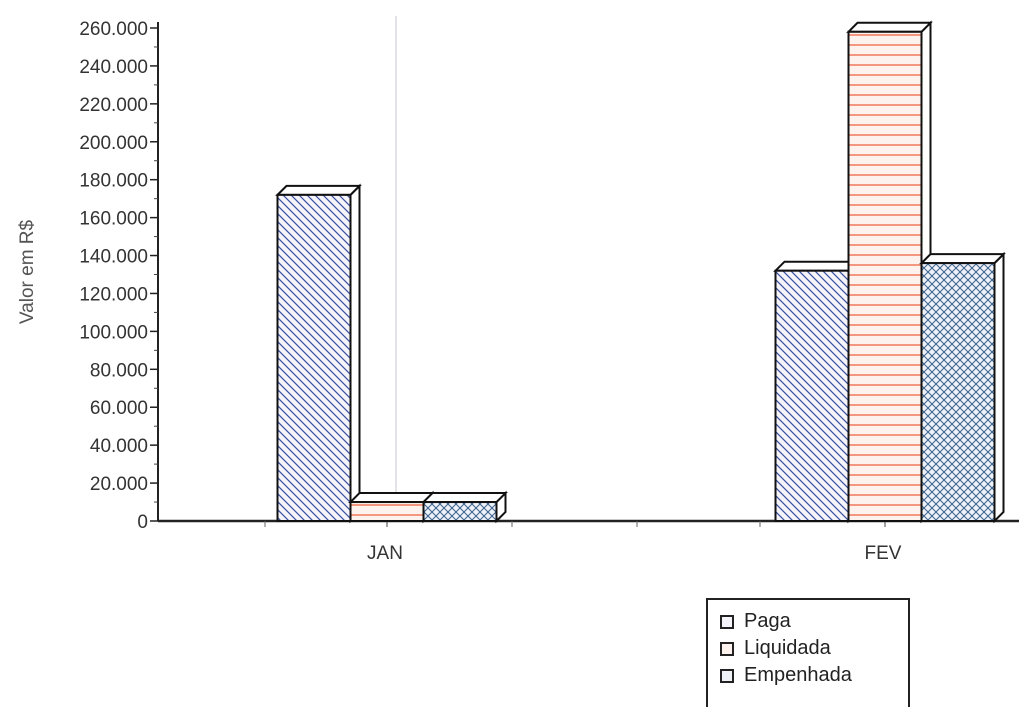 Image resolution: width=1019 pixels, height=707 pixels. I want to click on y-axis-title: Valor em R$, so click(27, 271).